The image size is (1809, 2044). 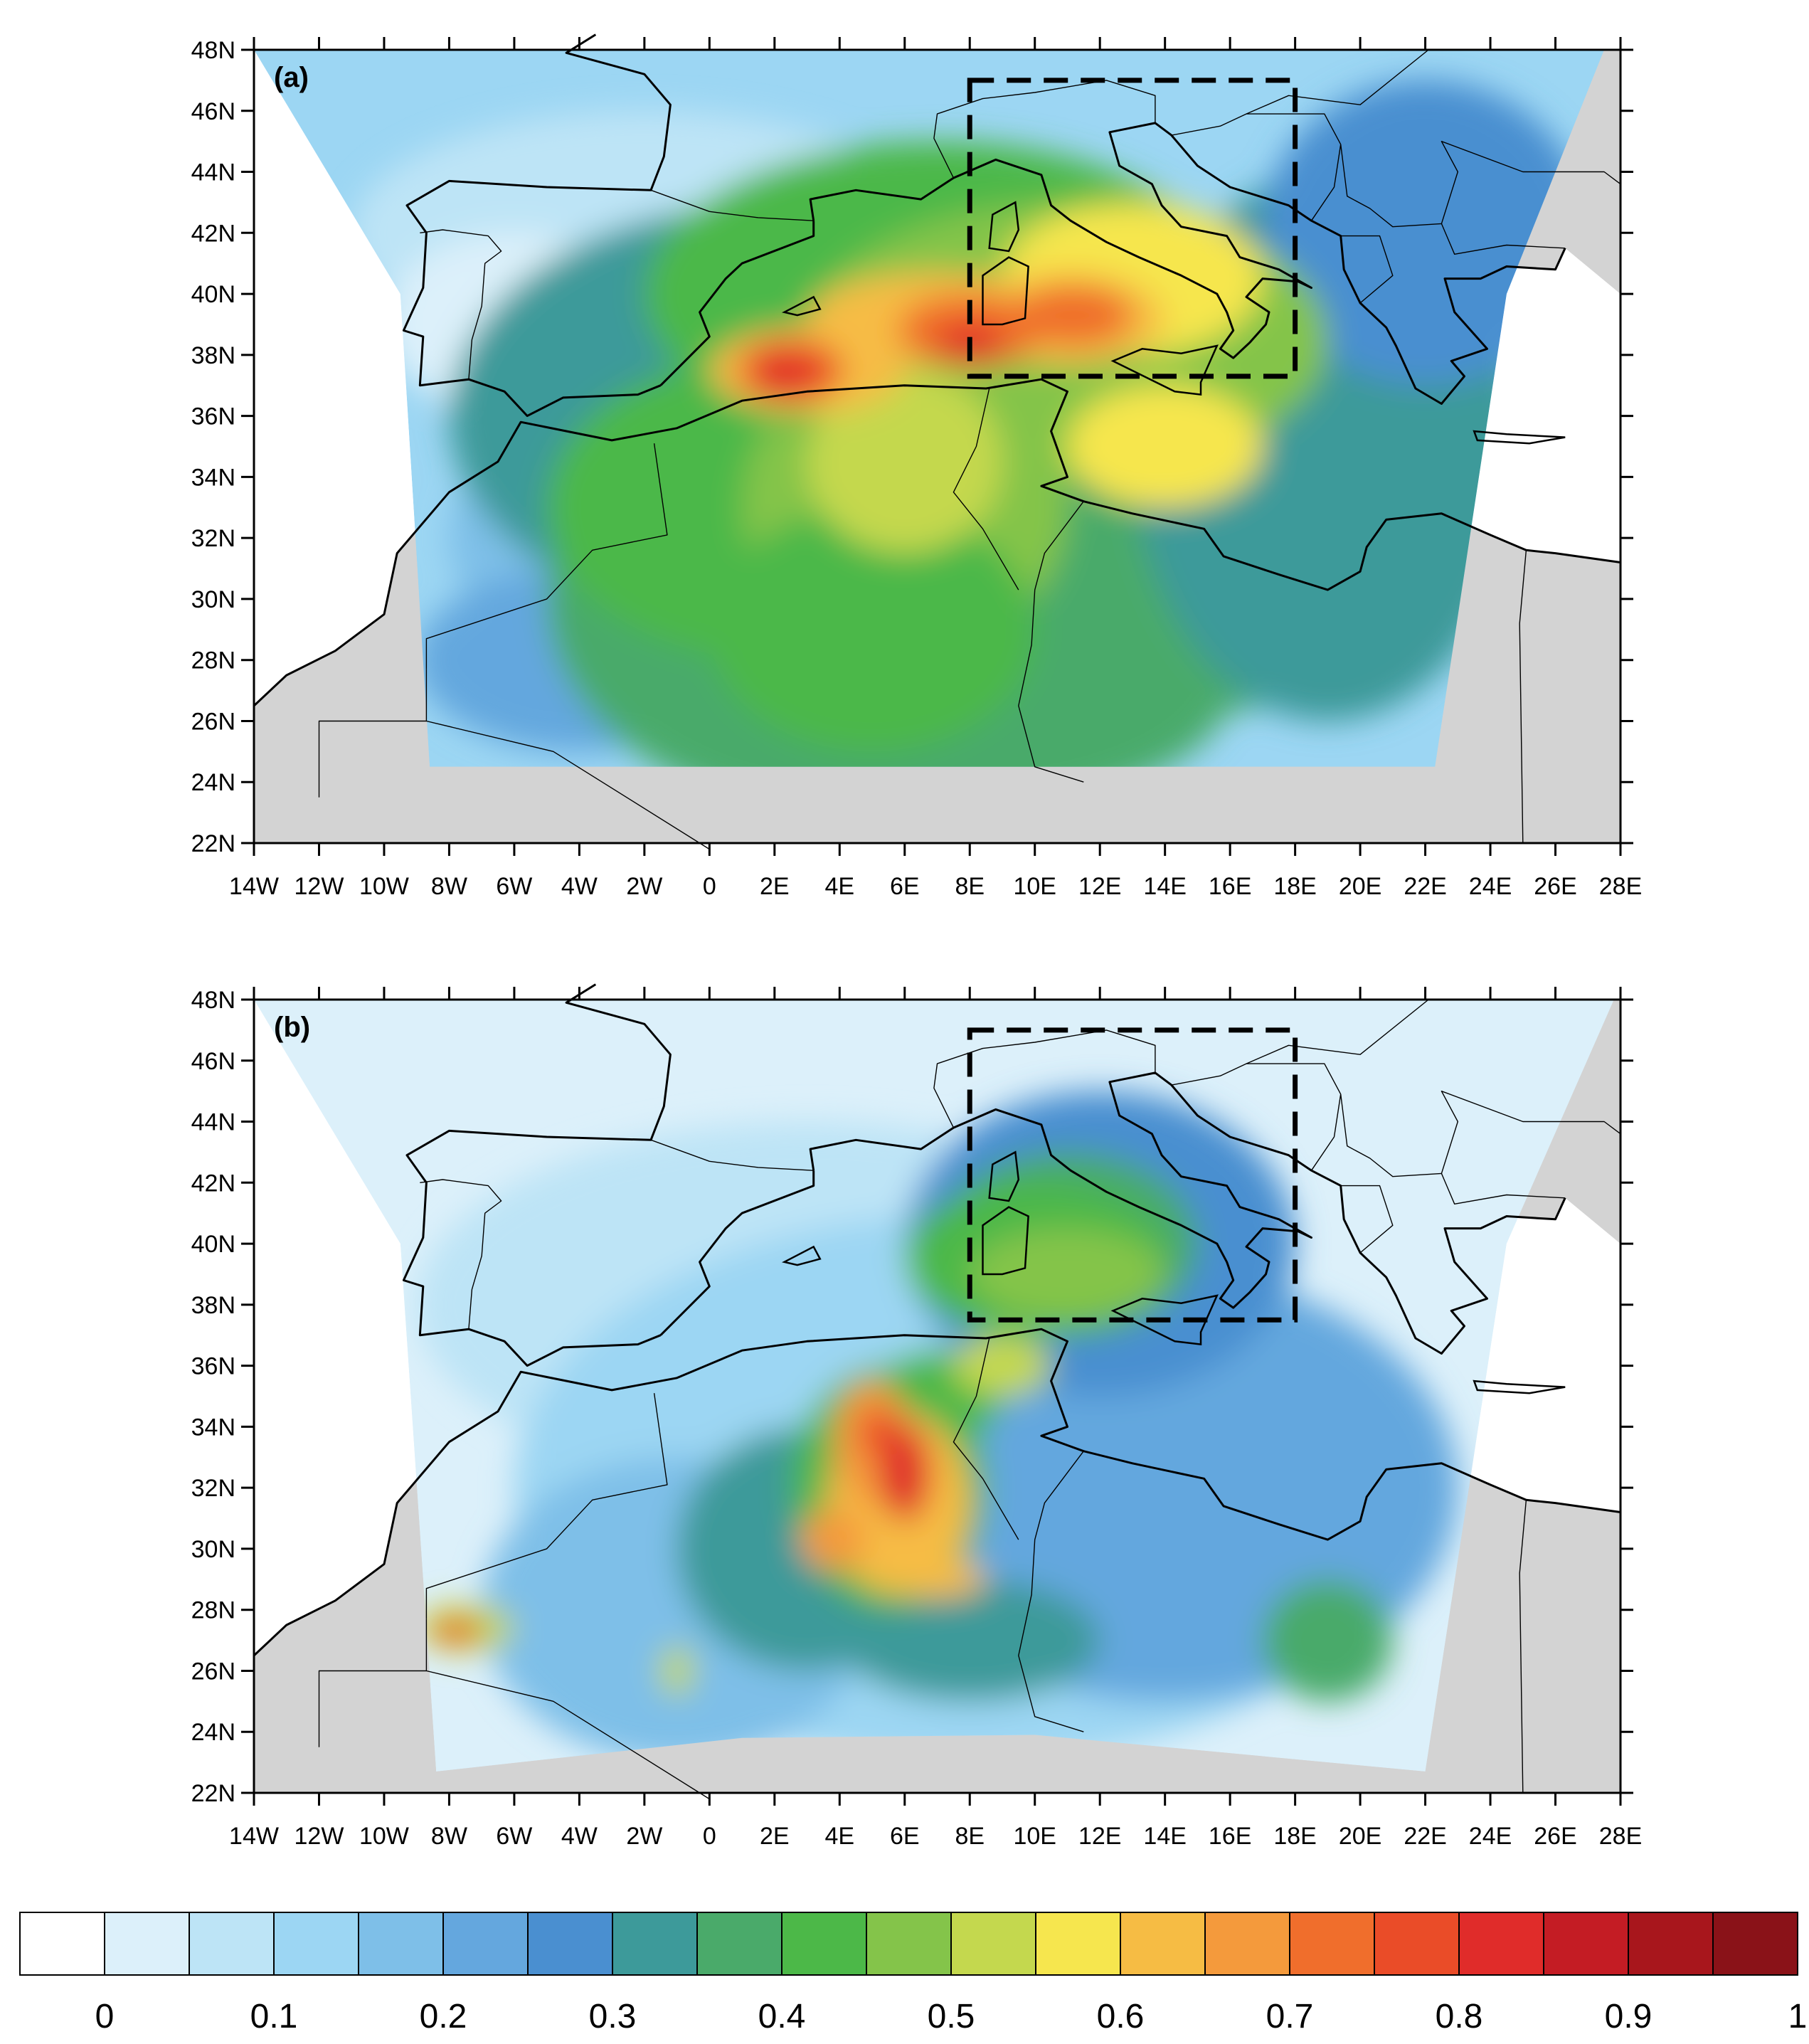 What do you see at coordinates (1230, 886) in the screenshot?
I see `lon-tick-label: 16E` at bounding box center [1230, 886].